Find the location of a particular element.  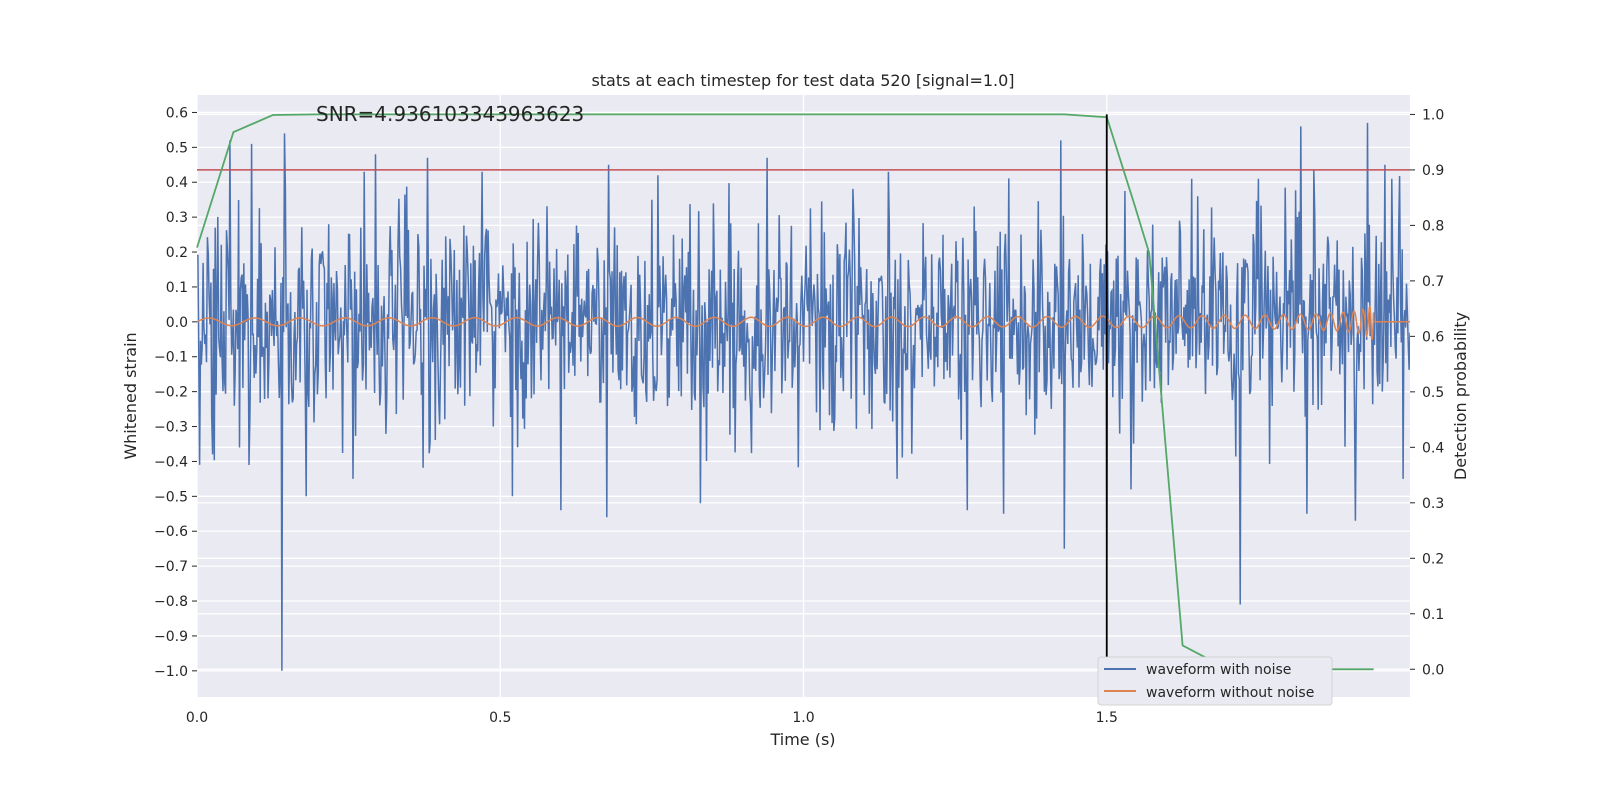

y2-tick-label: 0.5 is located at coordinates (1433, 393).